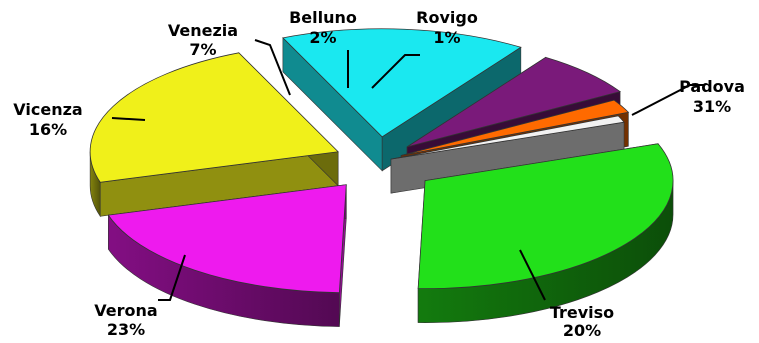 The image size is (759, 343). Describe the element at coordinates (214, 117) in the screenshot. I see `pie-slice-verona-top` at that location.